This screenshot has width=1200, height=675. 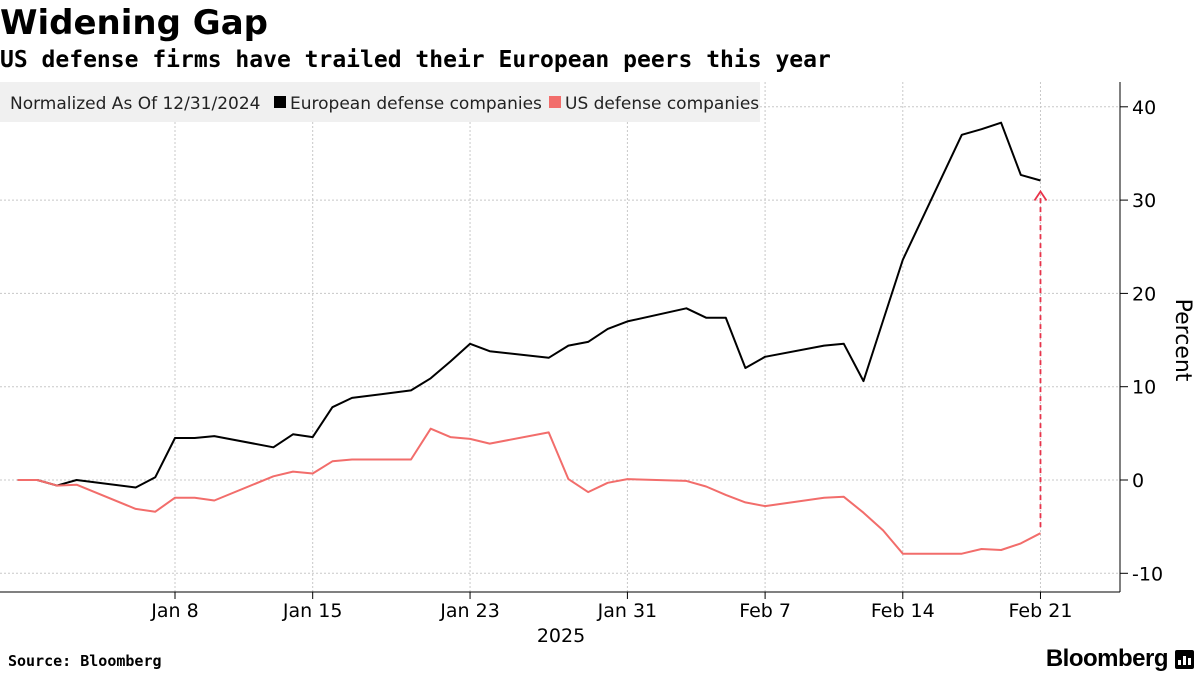 What do you see at coordinates (1041, 611) in the screenshot?
I see `x-tick-label: Feb 21` at bounding box center [1041, 611].